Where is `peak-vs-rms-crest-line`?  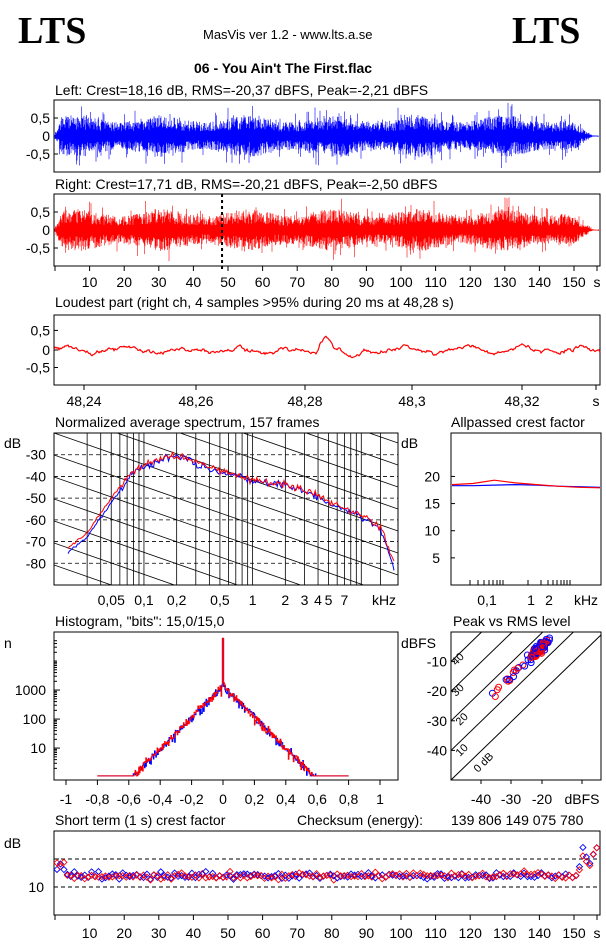
peak-vs-rms-crest-line is located at coordinates (497, 677).